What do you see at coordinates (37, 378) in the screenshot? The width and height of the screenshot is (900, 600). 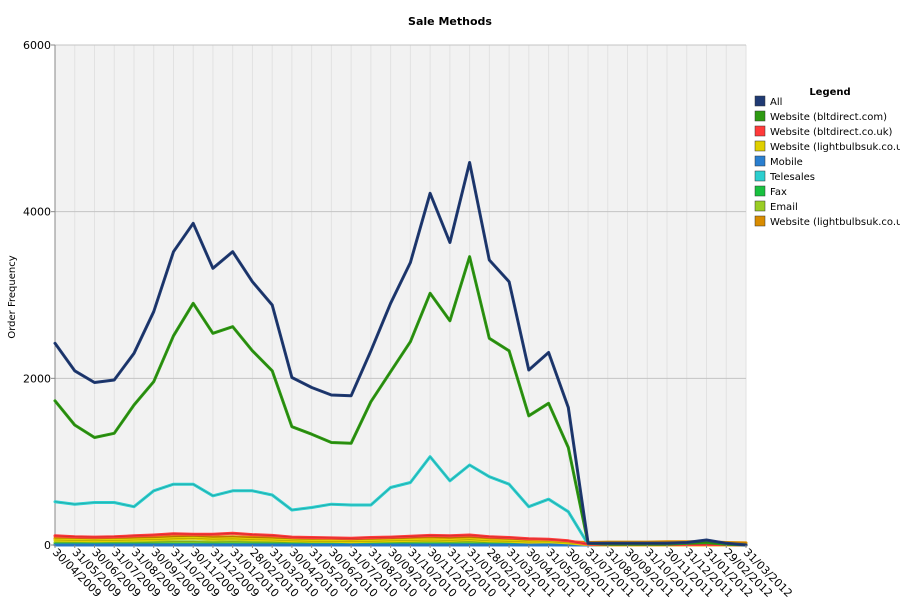 I see `y-tick-label: 2000` at bounding box center [37, 378].